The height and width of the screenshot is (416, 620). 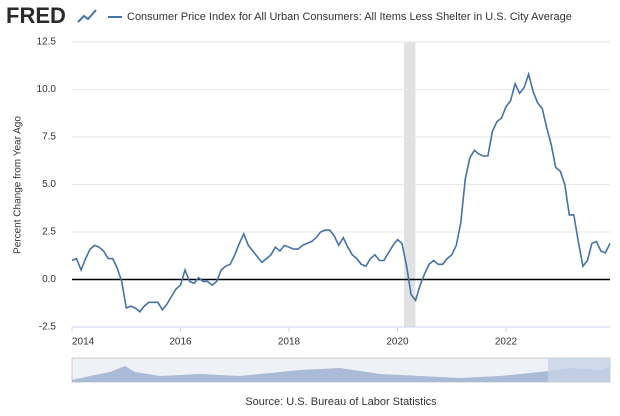 I want to click on x-tick-label: 2018, so click(x=289, y=342).